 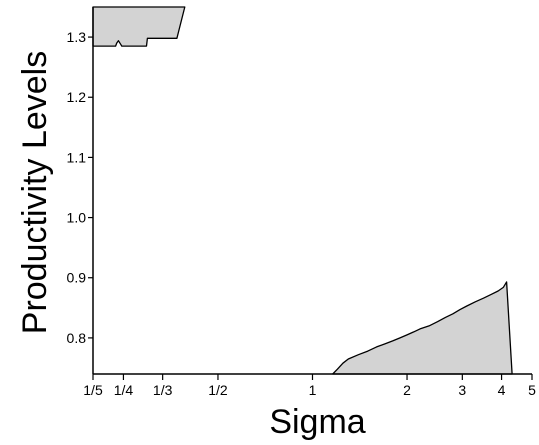 What do you see at coordinates (218, 390) in the screenshot?
I see `x-tick-label: 1/2` at bounding box center [218, 390].